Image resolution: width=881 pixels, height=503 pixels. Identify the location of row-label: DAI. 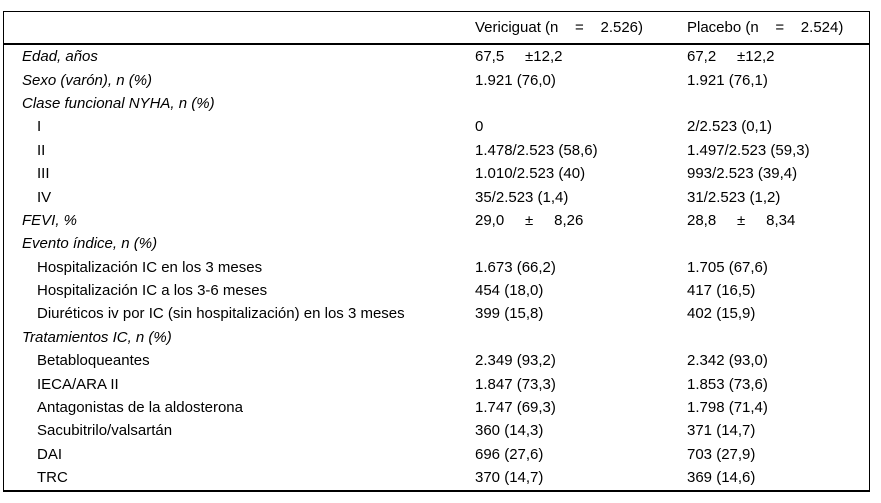
(50, 454).